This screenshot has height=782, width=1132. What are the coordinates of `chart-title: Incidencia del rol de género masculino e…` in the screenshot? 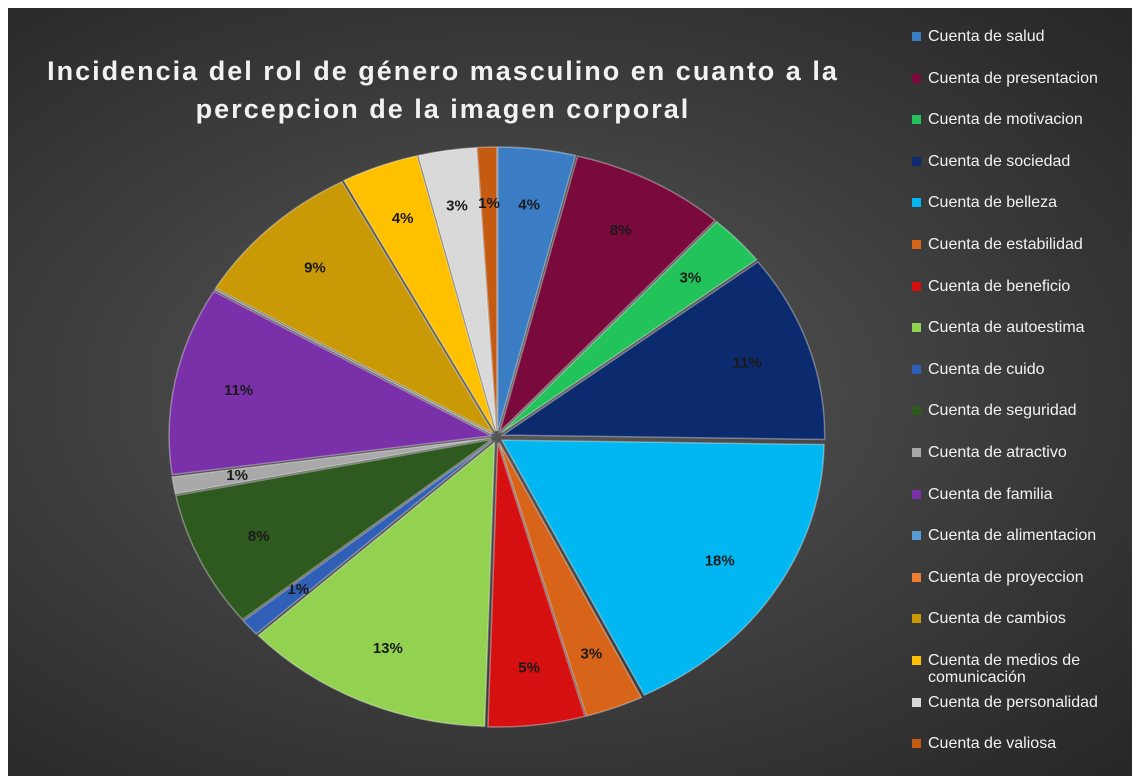 It's located at (443, 90).